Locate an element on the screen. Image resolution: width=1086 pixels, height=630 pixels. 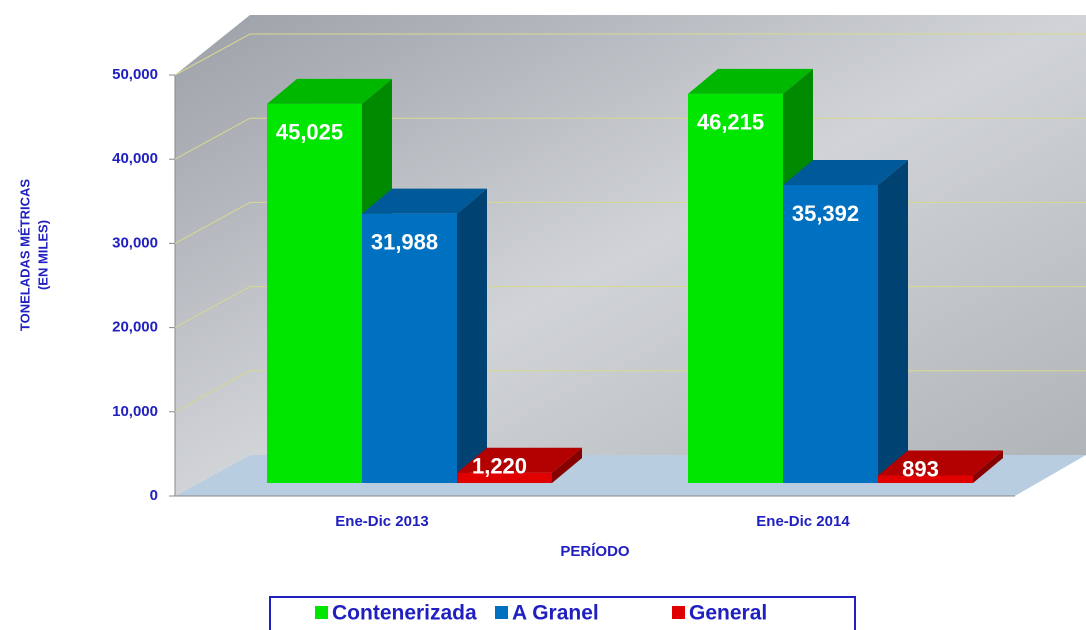
y-axis-title: TONELADAS MÉTRICAS is located at coordinates (24, 255).